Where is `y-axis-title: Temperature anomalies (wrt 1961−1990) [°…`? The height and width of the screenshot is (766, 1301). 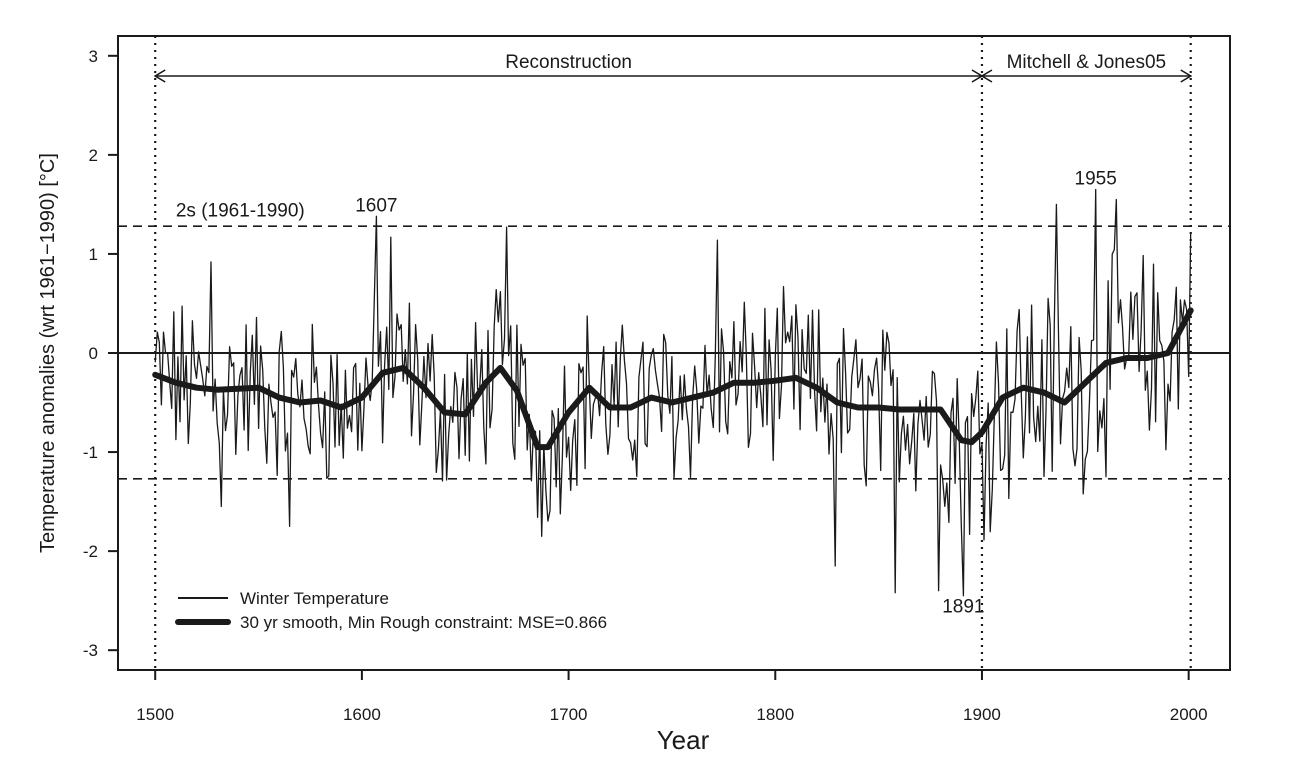 y-axis-title: Temperature anomalies (wrt 1961−1990) [°… is located at coordinates (48, 353).